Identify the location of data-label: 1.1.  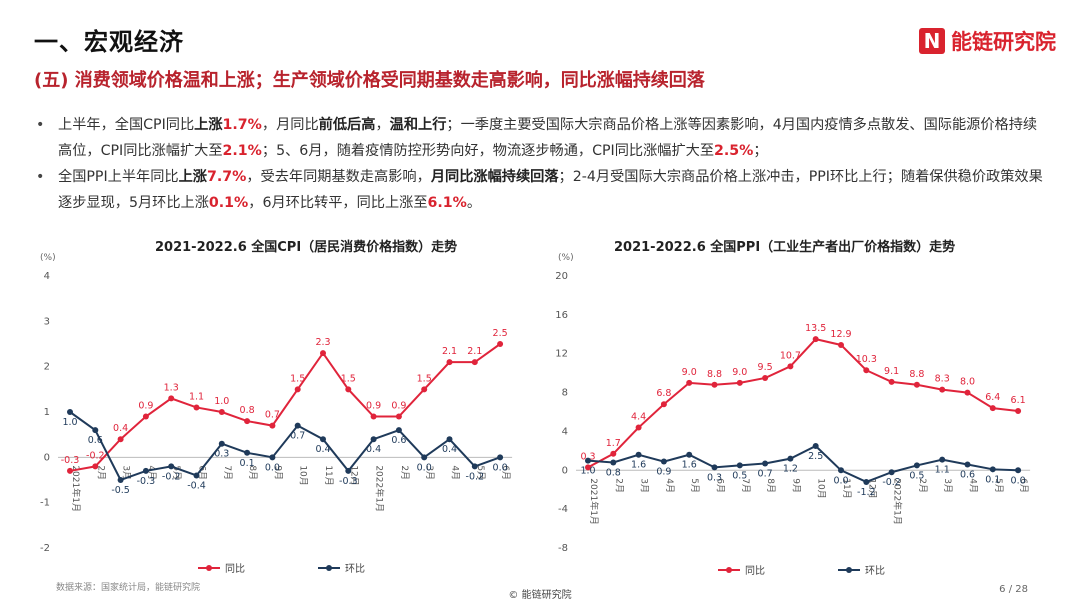
(196, 396).